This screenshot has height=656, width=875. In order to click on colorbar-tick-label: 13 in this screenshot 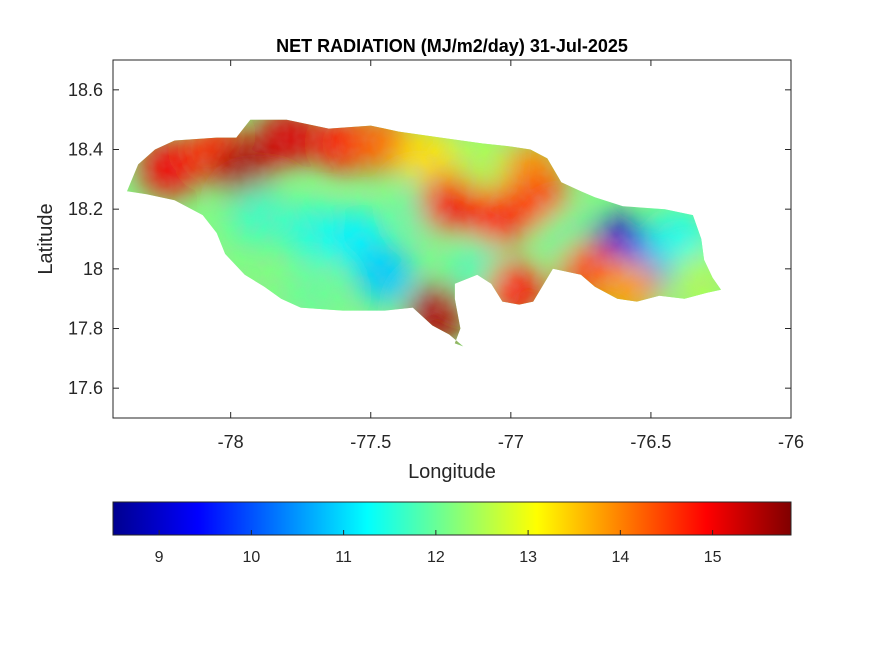, I will do `click(528, 557)`.